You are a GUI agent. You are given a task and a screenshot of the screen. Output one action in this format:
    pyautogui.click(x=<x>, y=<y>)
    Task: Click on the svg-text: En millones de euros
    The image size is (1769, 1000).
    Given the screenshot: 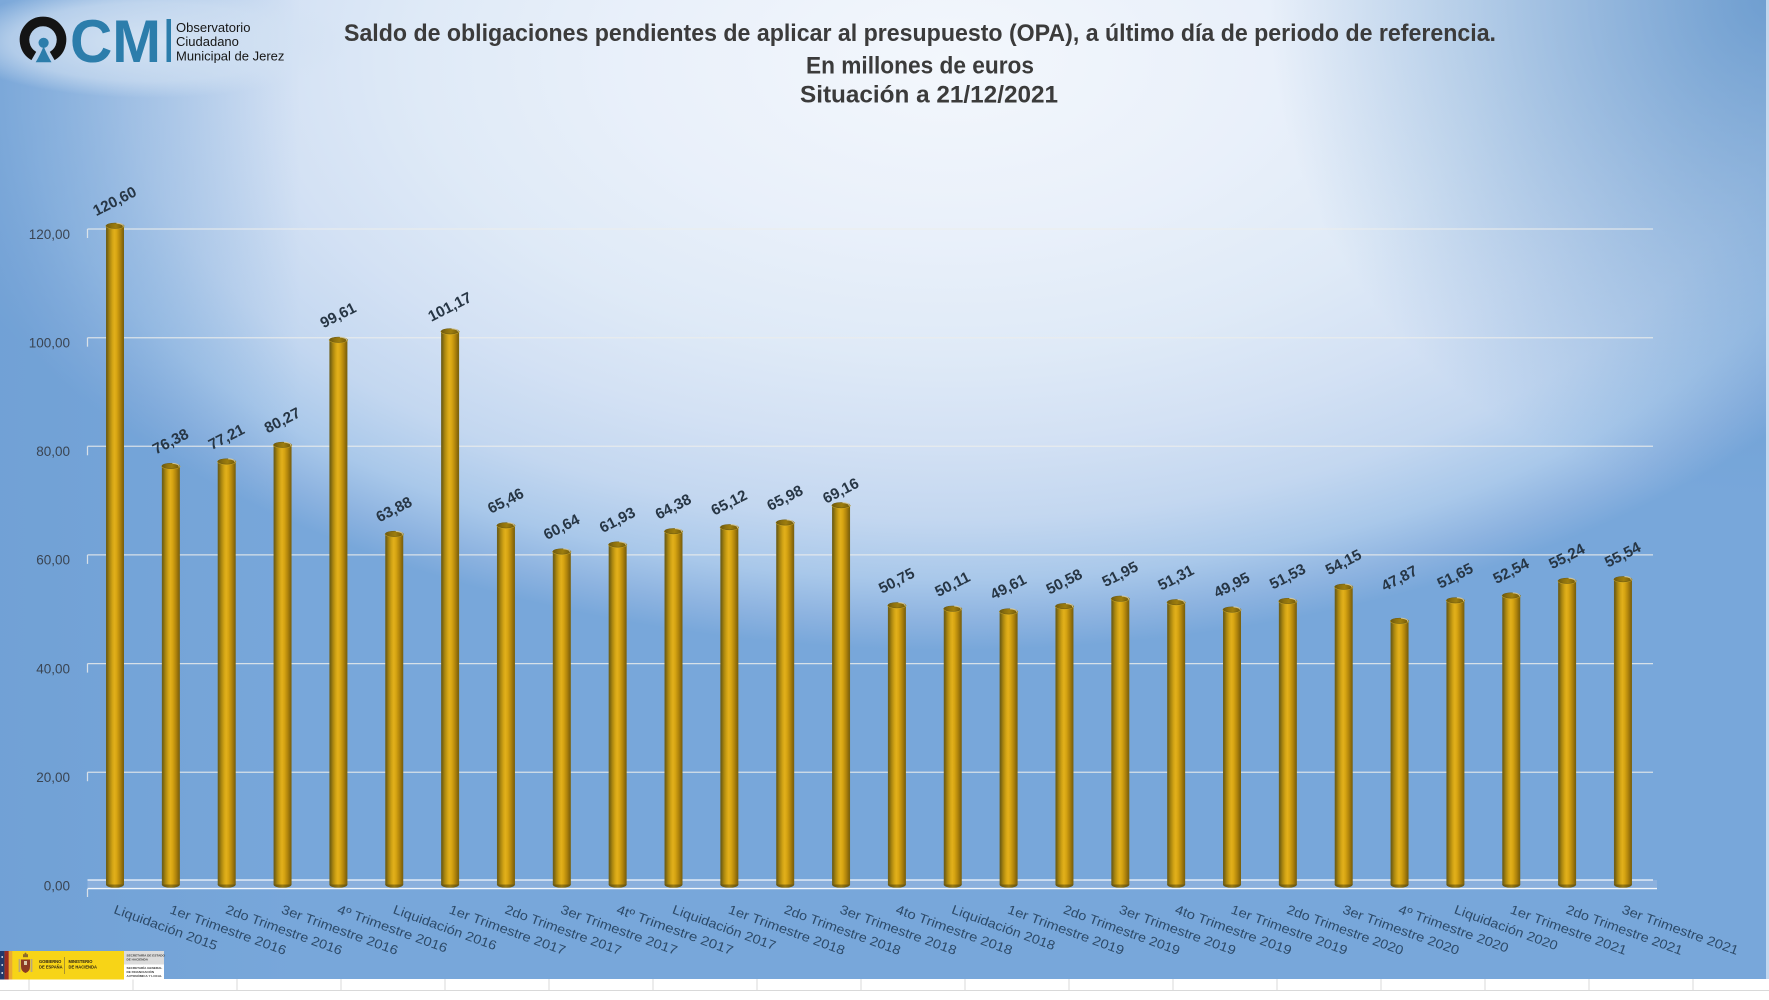 What is the action you would take?
    pyautogui.click(x=920, y=66)
    